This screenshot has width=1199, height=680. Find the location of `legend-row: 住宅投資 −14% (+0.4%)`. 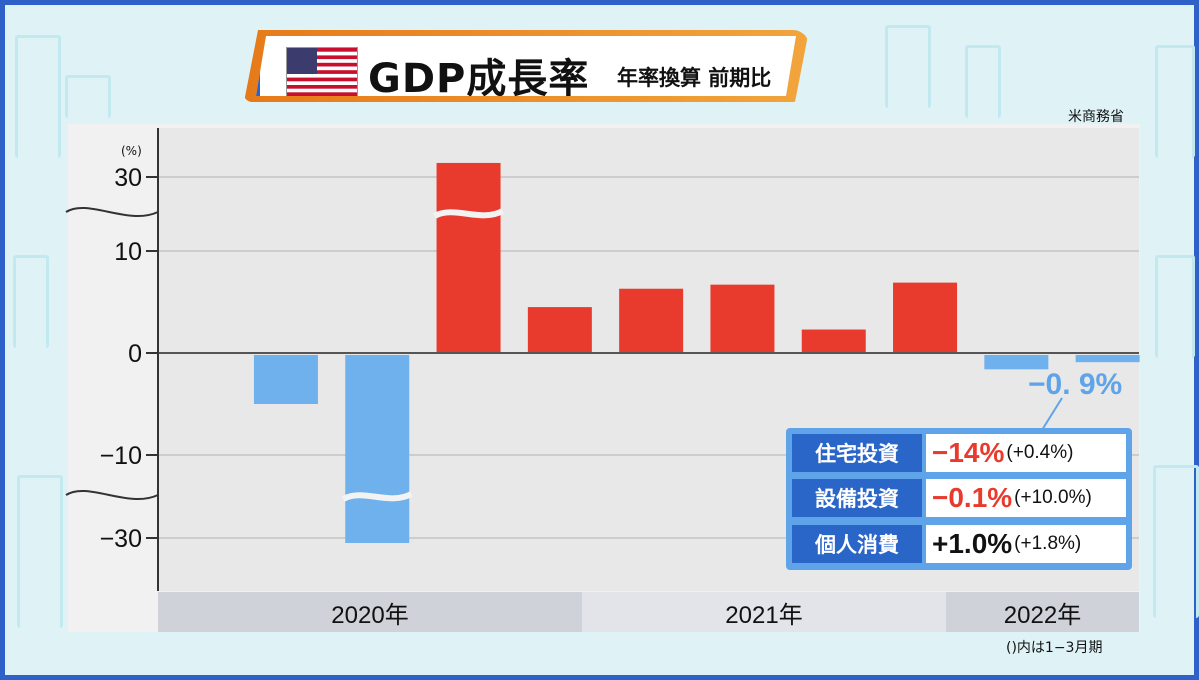

legend-row: 住宅投資 −14% (+0.4%) is located at coordinates (959, 453).